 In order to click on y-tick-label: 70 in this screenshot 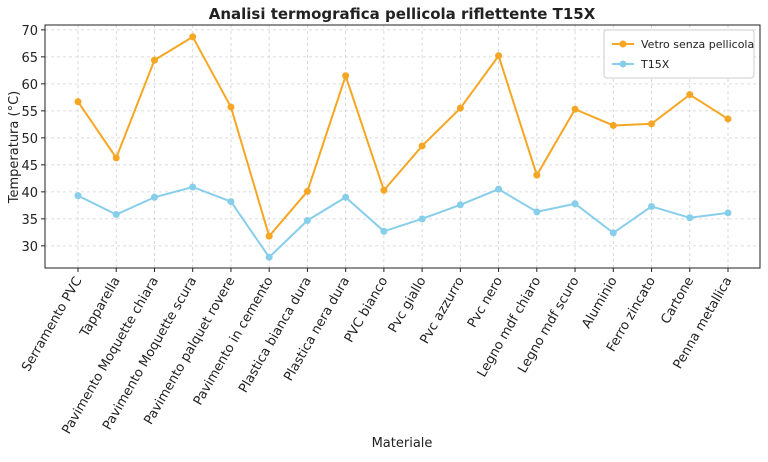, I will do `click(29, 31)`.